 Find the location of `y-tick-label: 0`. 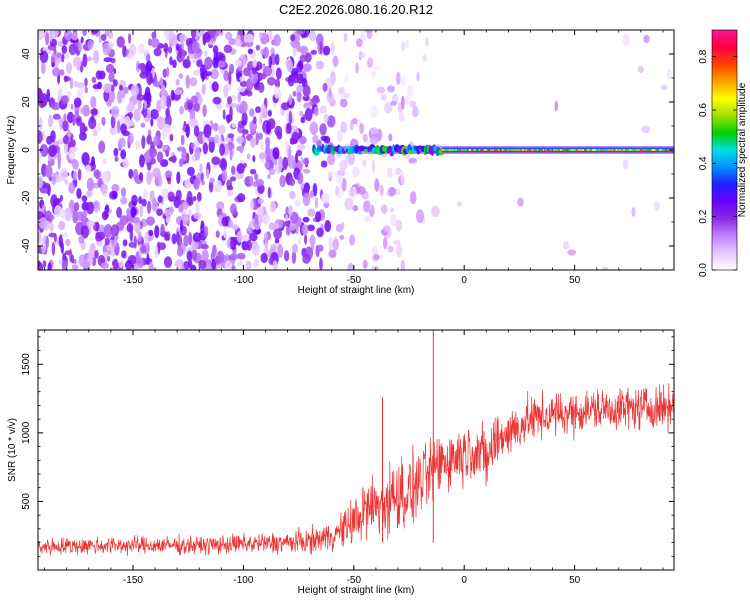

y-tick-label: 0 is located at coordinates (26, 150).